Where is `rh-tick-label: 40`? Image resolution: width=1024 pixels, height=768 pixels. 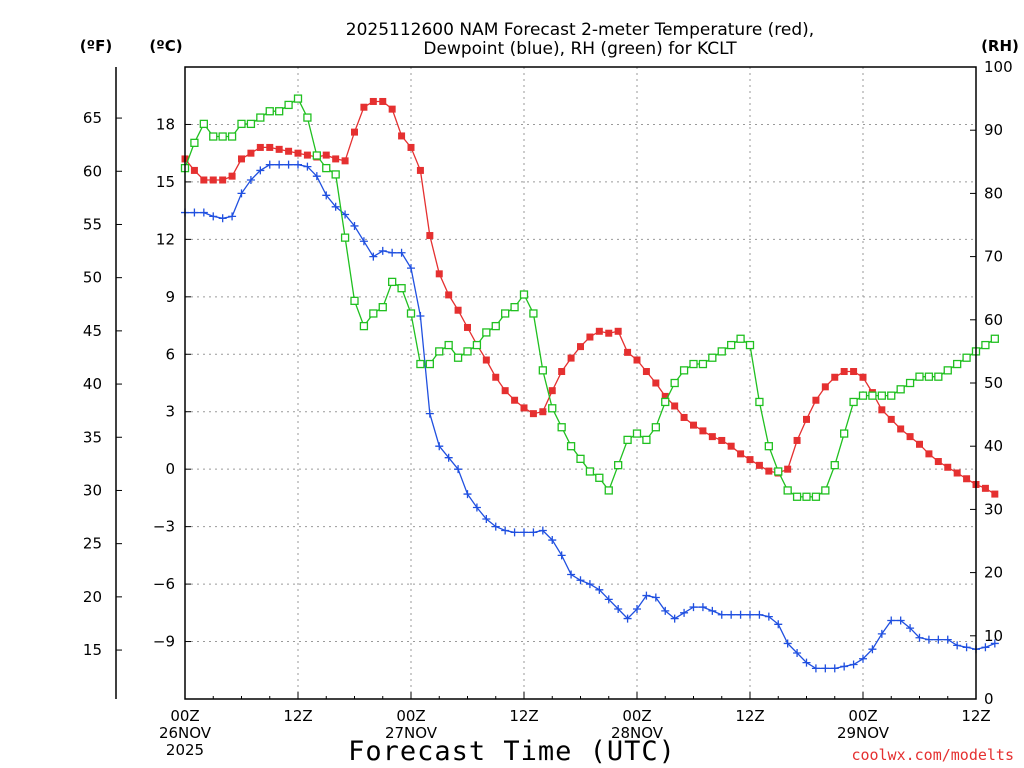 rh-tick-label: 40 is located at coordinates (993, 446).